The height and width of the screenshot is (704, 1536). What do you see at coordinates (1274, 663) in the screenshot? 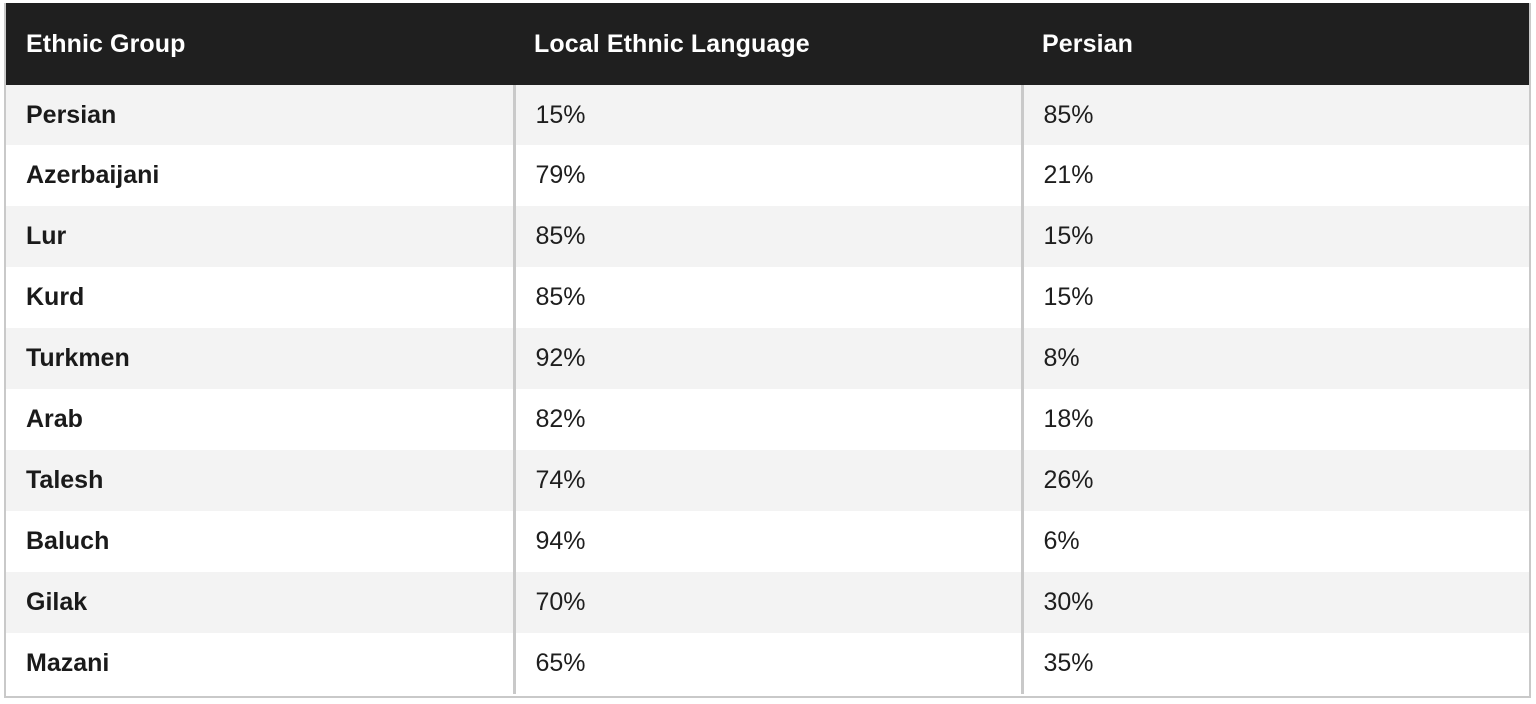
I see `cell-persian-pct: 35%` at bounding box center [1274, 663].